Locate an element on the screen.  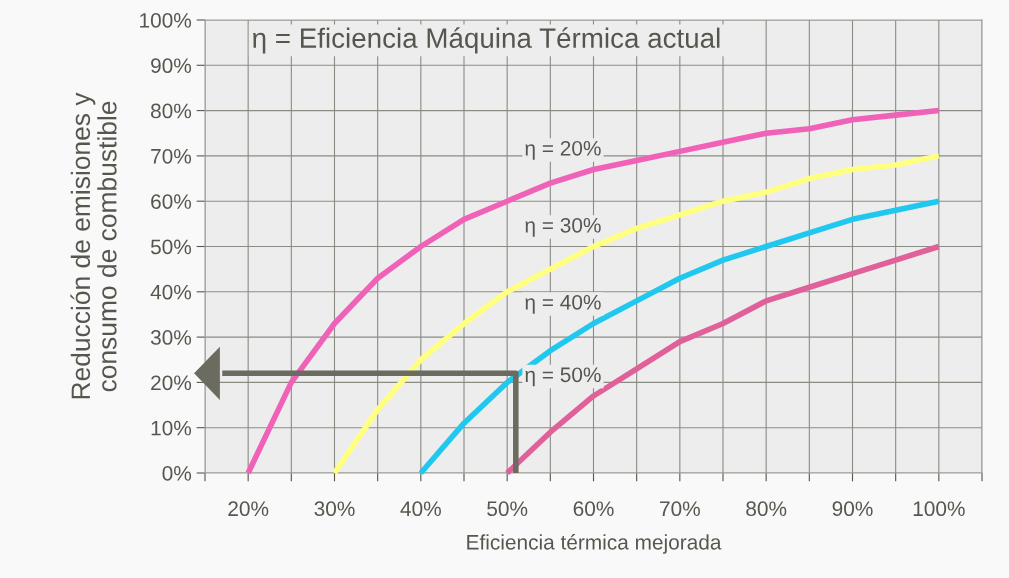
y-tick-label: 40% is located at coordinates (171, 292).